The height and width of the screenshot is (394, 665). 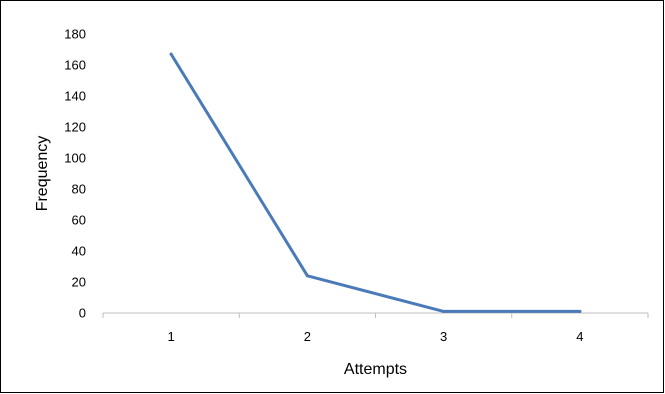 I want to click on x-tick-label: 4, so click(x=579, y=336).